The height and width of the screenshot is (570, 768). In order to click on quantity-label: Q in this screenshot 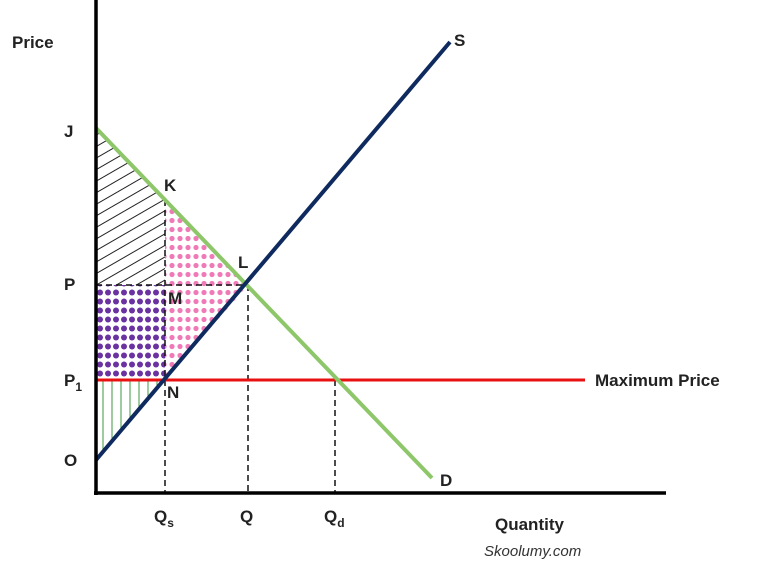, I will do `click(246, 516)`.